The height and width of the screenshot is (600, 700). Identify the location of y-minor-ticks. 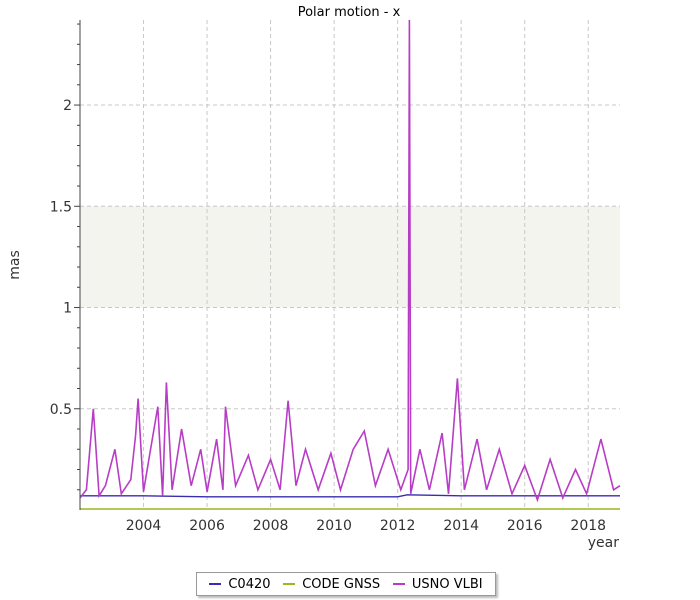
(77, 257).